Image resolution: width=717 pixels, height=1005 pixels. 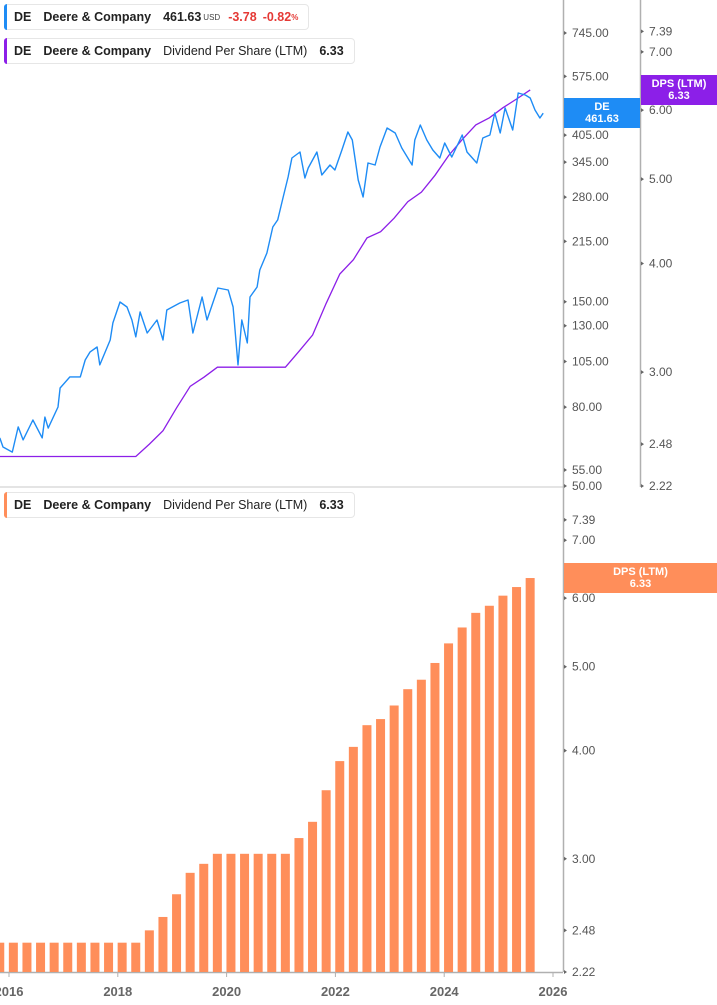 What do you see at coordinates (587, 470) in the screenshot?
I see `price-tick-label: 55.00` at bounding box center [587, 470].